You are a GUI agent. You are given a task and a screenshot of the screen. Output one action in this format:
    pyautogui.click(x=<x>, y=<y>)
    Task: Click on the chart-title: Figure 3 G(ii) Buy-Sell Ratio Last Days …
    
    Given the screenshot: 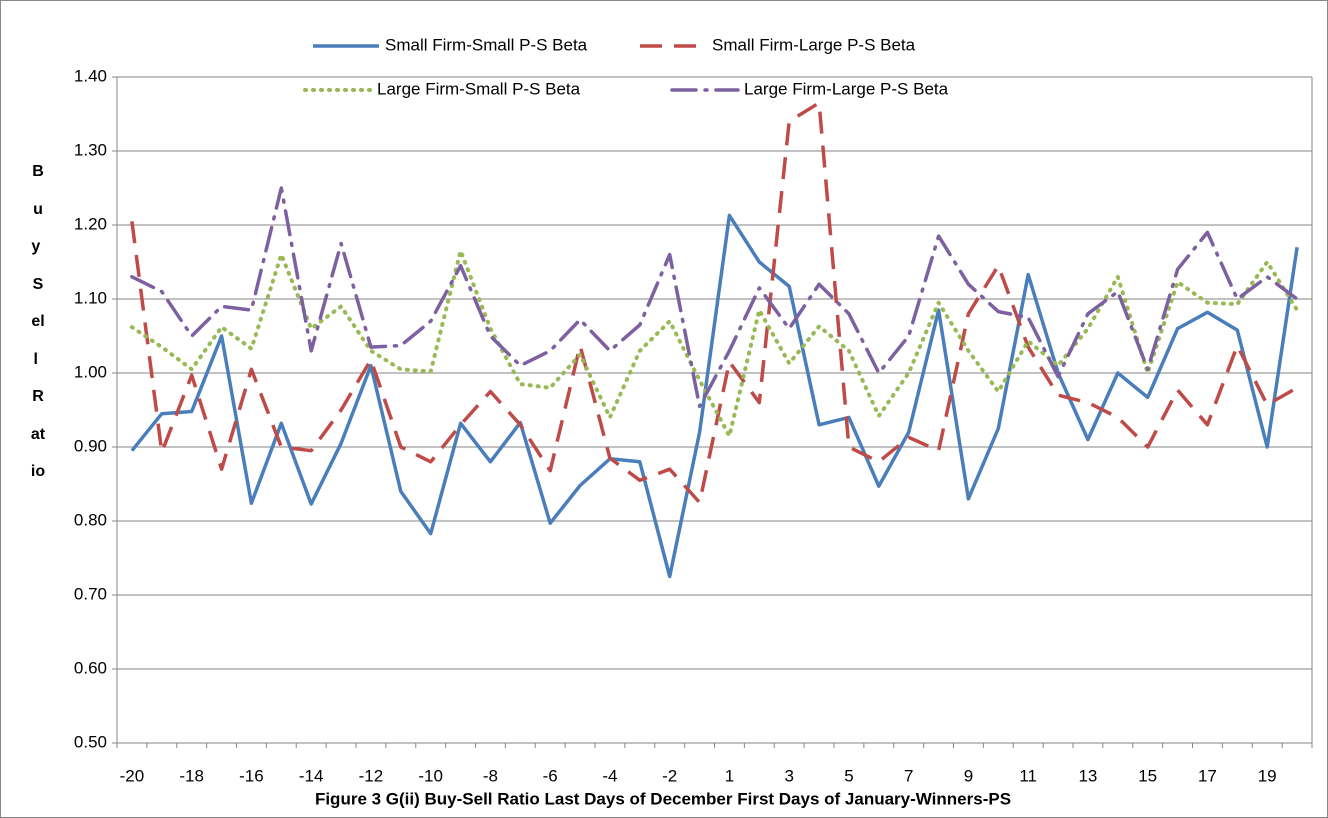 What is the action you would take?
    pyautogui.click(x=663, y=798)
    